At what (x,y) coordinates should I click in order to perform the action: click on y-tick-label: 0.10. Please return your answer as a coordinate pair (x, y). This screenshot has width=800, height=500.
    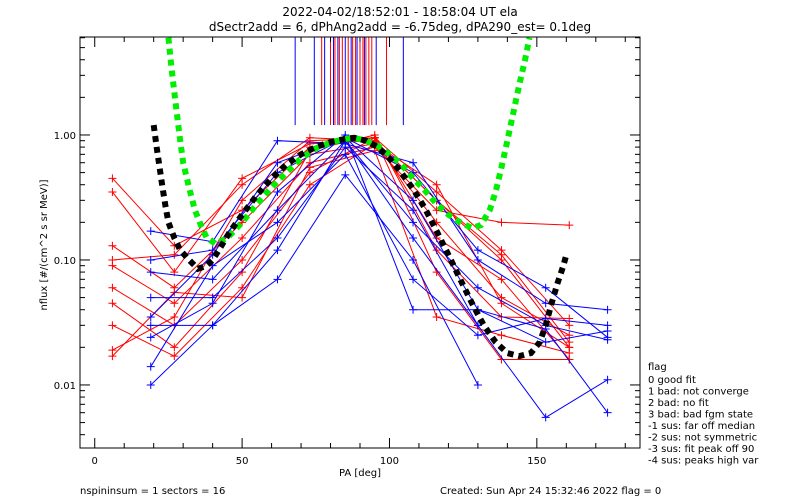
    Looking at the image, I should click on (65, 261).